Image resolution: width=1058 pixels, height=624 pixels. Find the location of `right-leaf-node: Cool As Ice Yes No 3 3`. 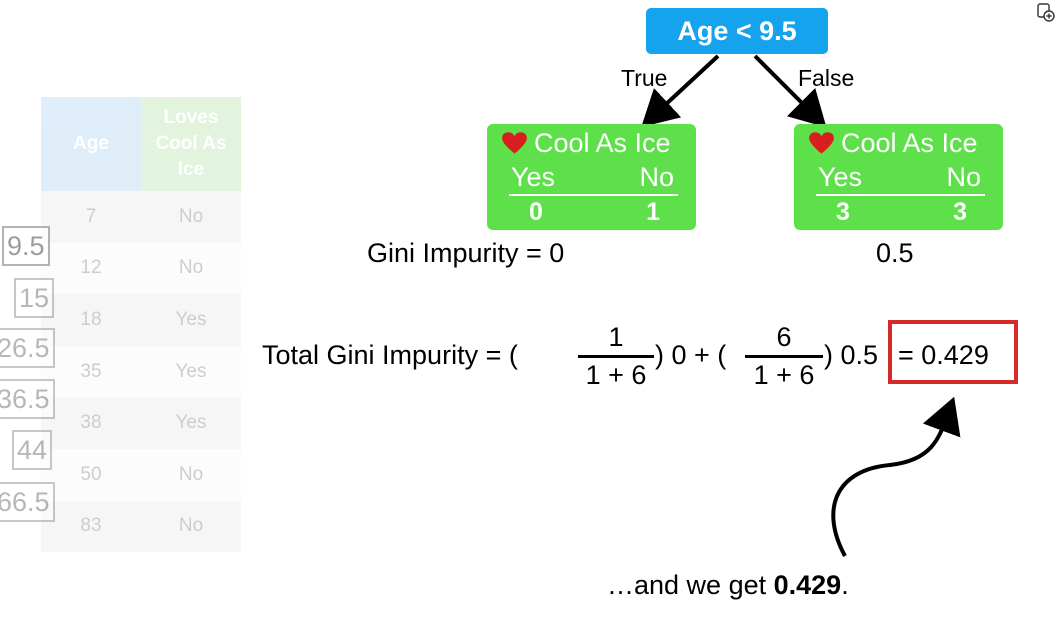

right-leaf-node: Cool As Ice Yes No 3 3 is located at coordinates (898, 177).